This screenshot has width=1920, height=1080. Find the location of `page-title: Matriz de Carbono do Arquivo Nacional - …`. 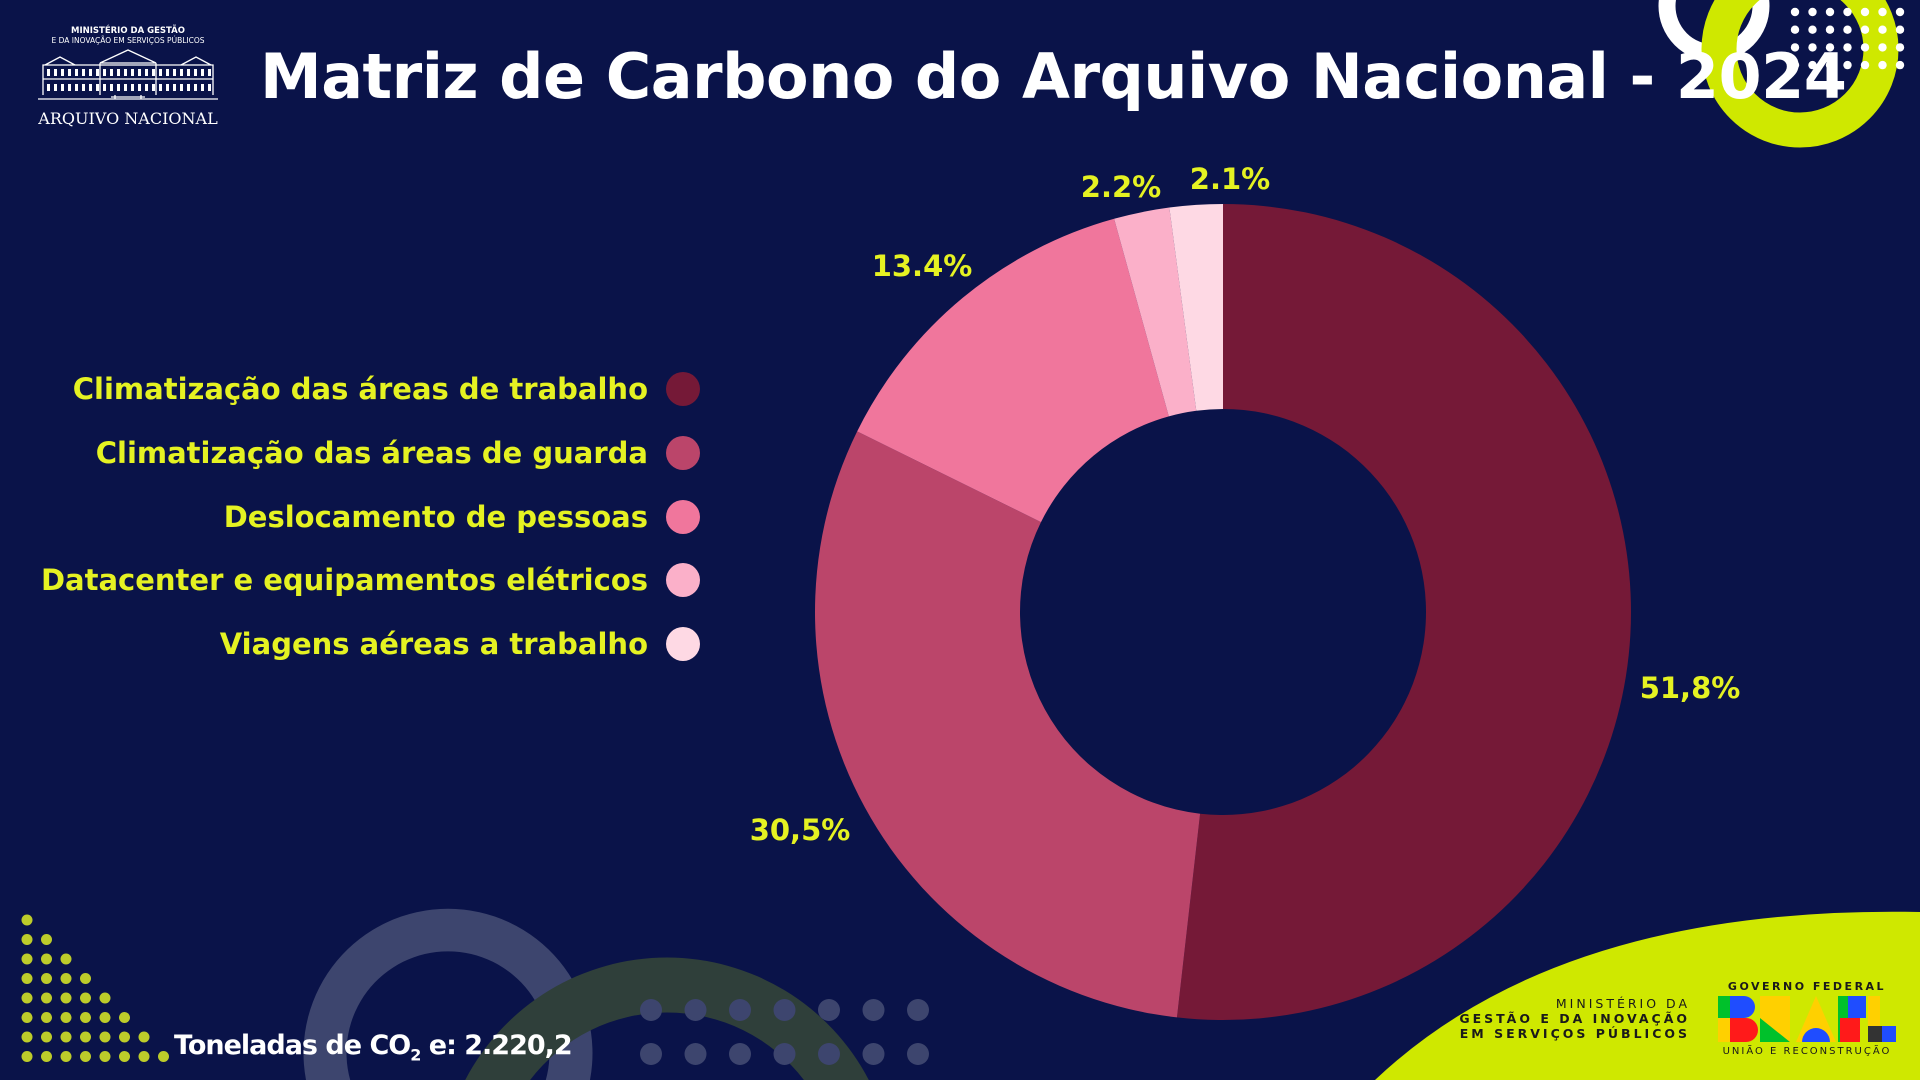

page-title: Matriz de Carbono do Arquivo Nacional - … is located at coordinates (1053, 76).